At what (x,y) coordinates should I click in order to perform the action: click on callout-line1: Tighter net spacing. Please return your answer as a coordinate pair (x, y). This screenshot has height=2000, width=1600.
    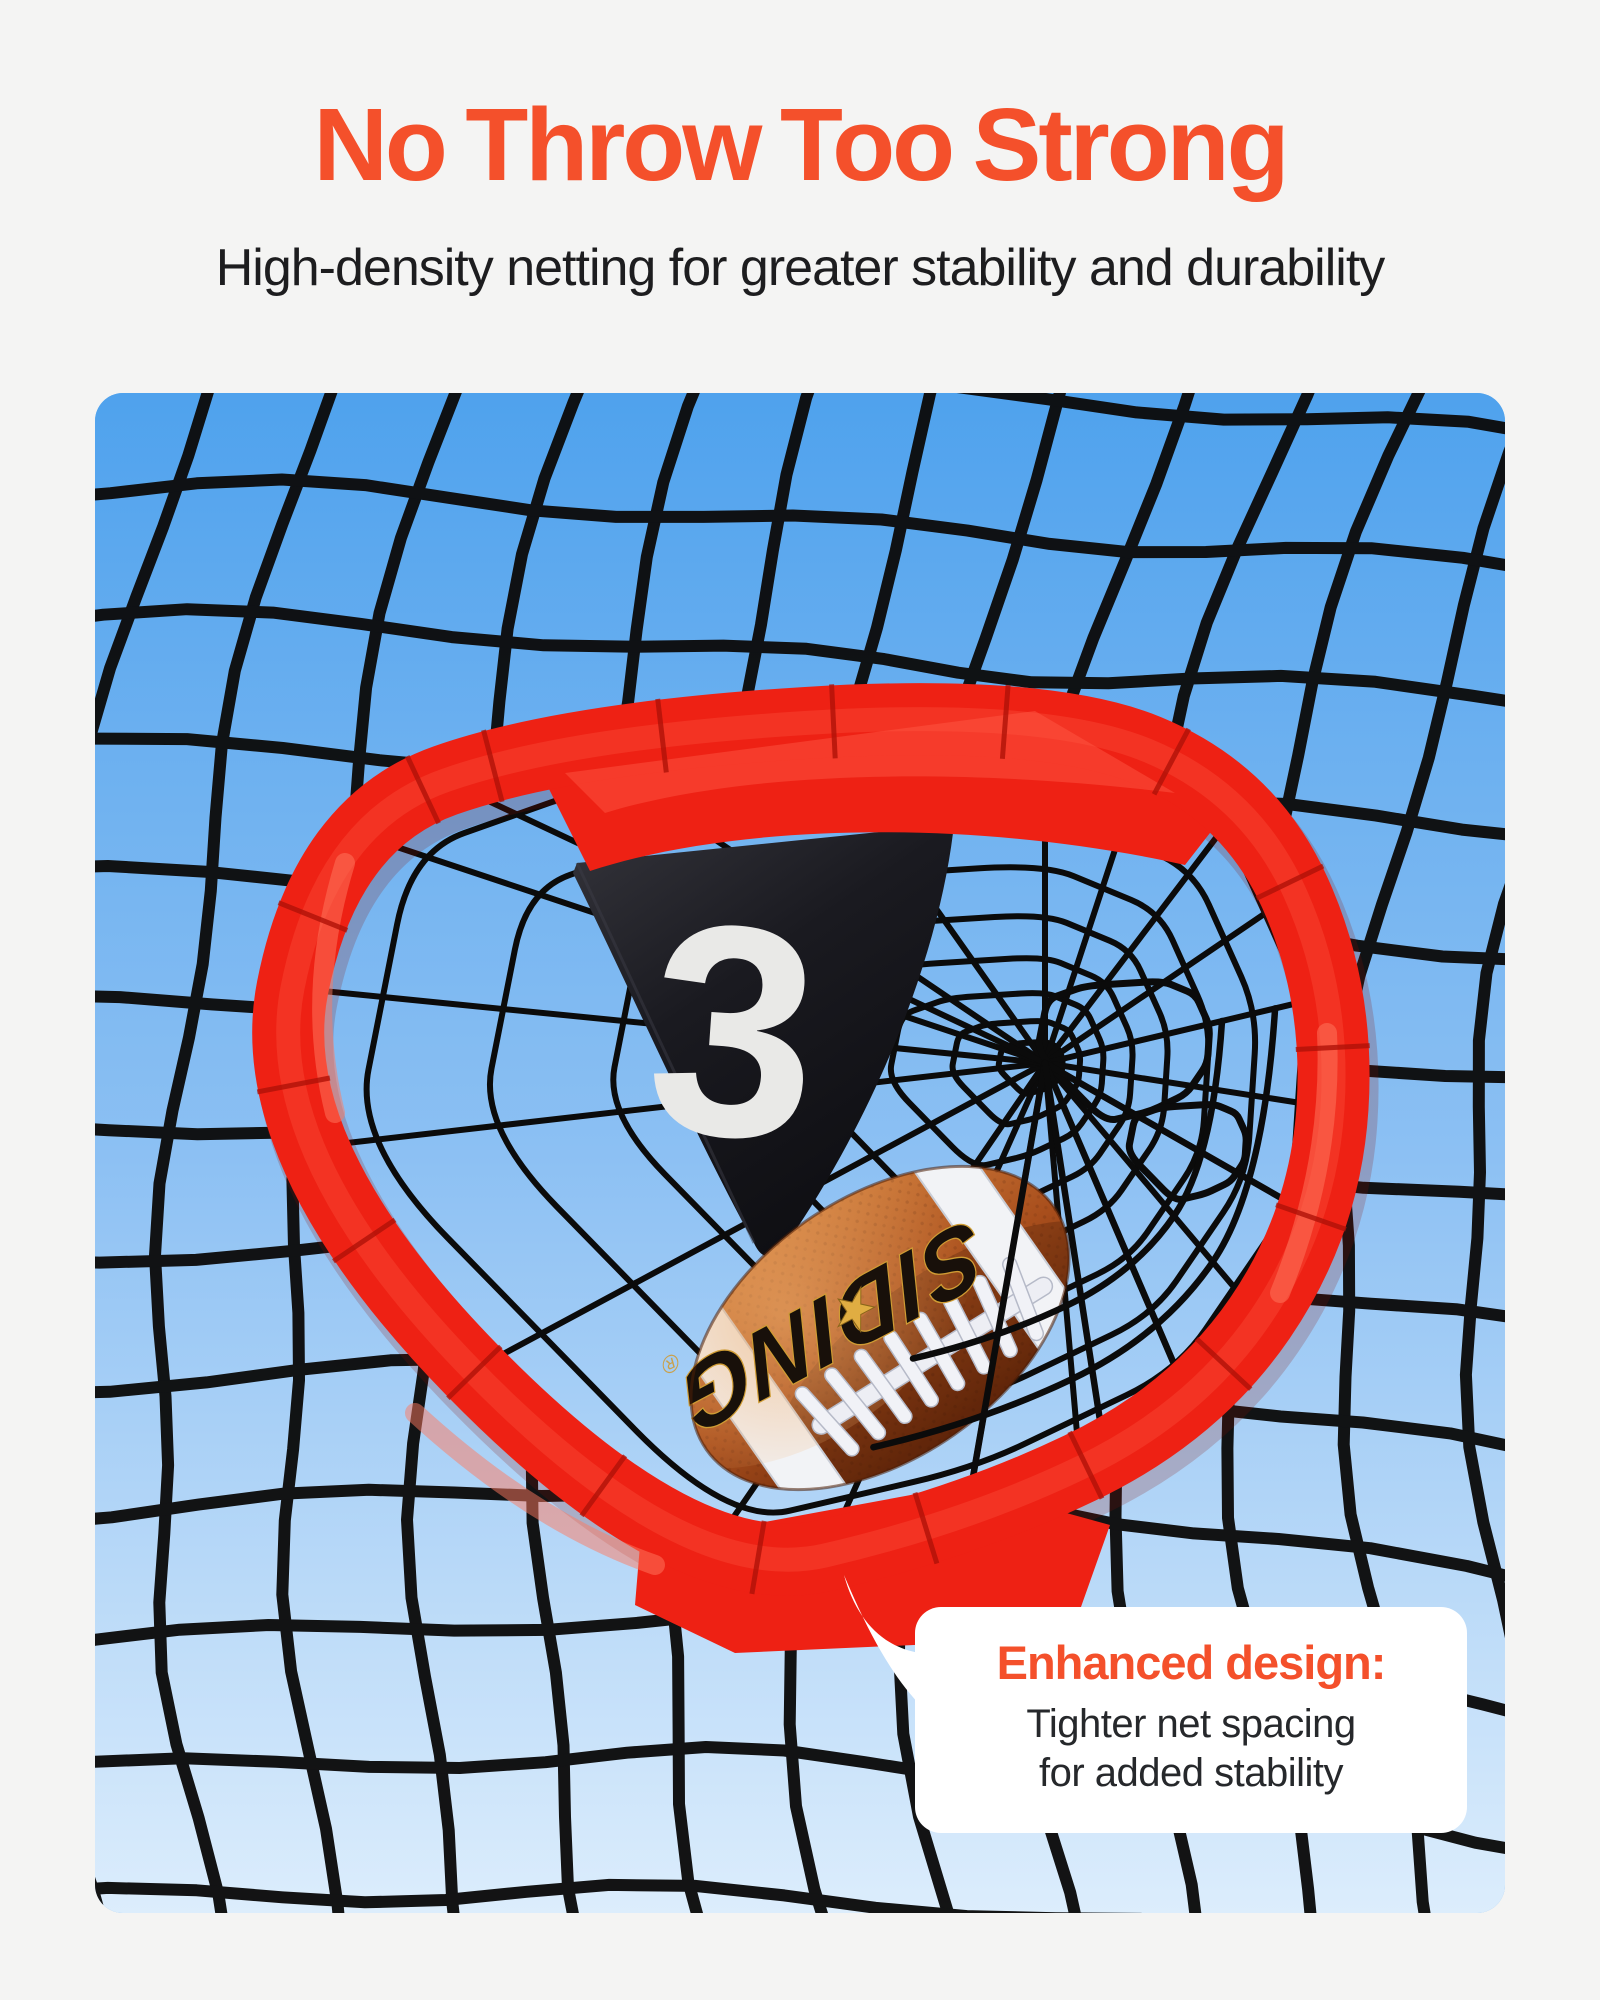
    Looking at the image, I should click on (1191, 1724).